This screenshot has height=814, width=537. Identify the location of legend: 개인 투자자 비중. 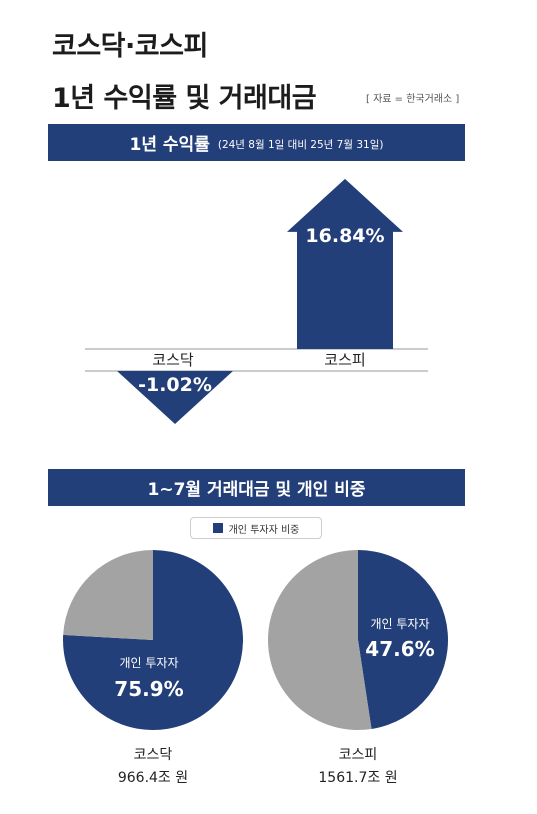
(256, 528).